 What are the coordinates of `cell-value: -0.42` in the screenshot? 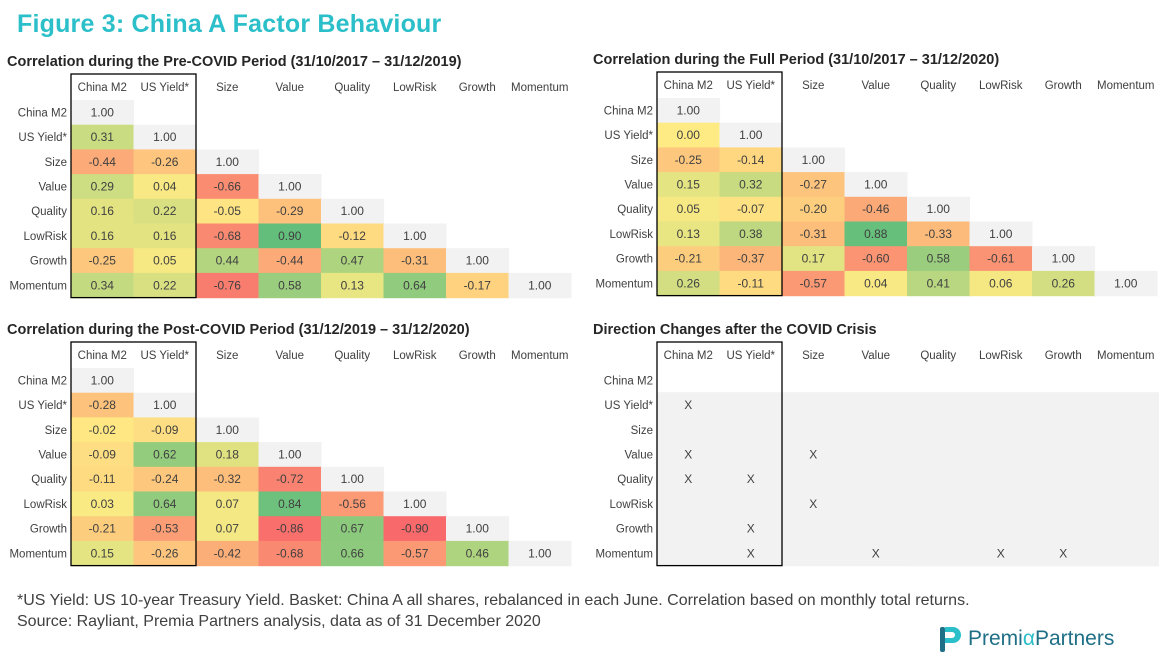 It's located at (228, 553).